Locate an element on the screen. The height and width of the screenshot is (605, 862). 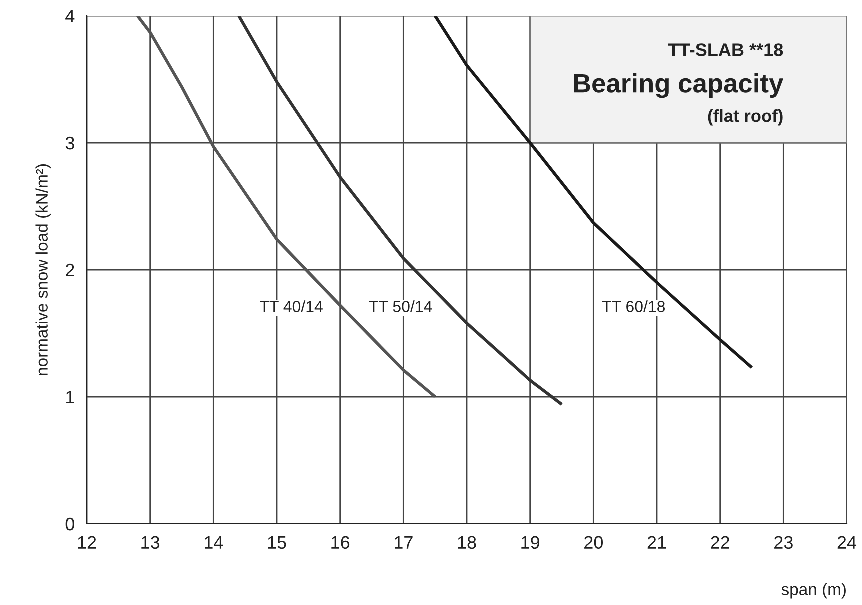
x-tick-label: 19 is located at coordinates (531, 543).